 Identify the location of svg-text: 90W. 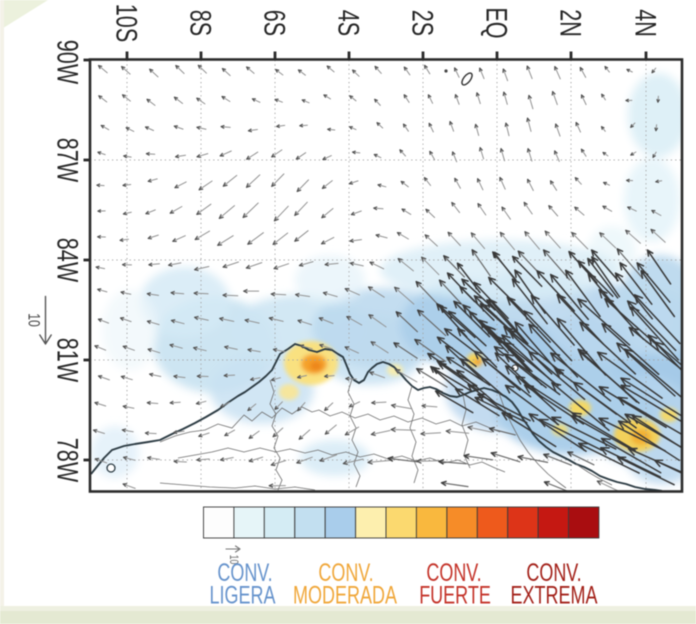
(68, 62).